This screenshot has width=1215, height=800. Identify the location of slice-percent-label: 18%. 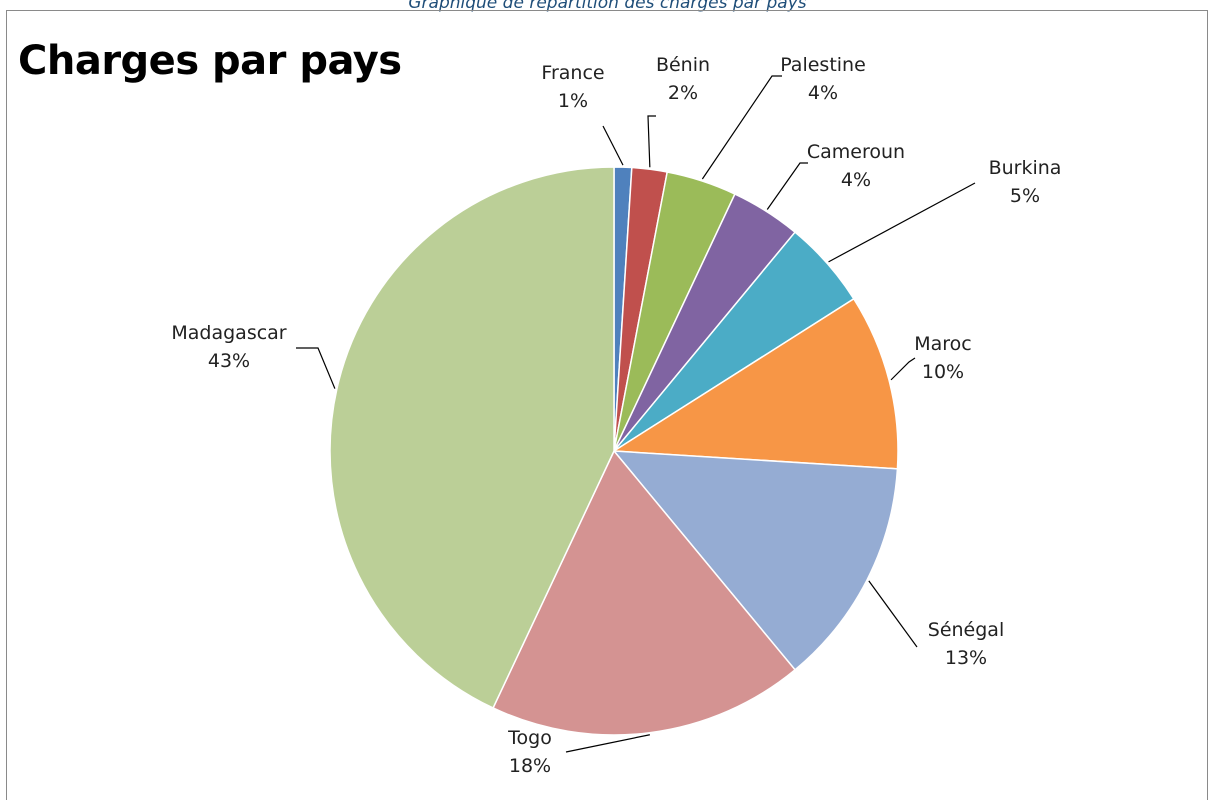
(530, 766).